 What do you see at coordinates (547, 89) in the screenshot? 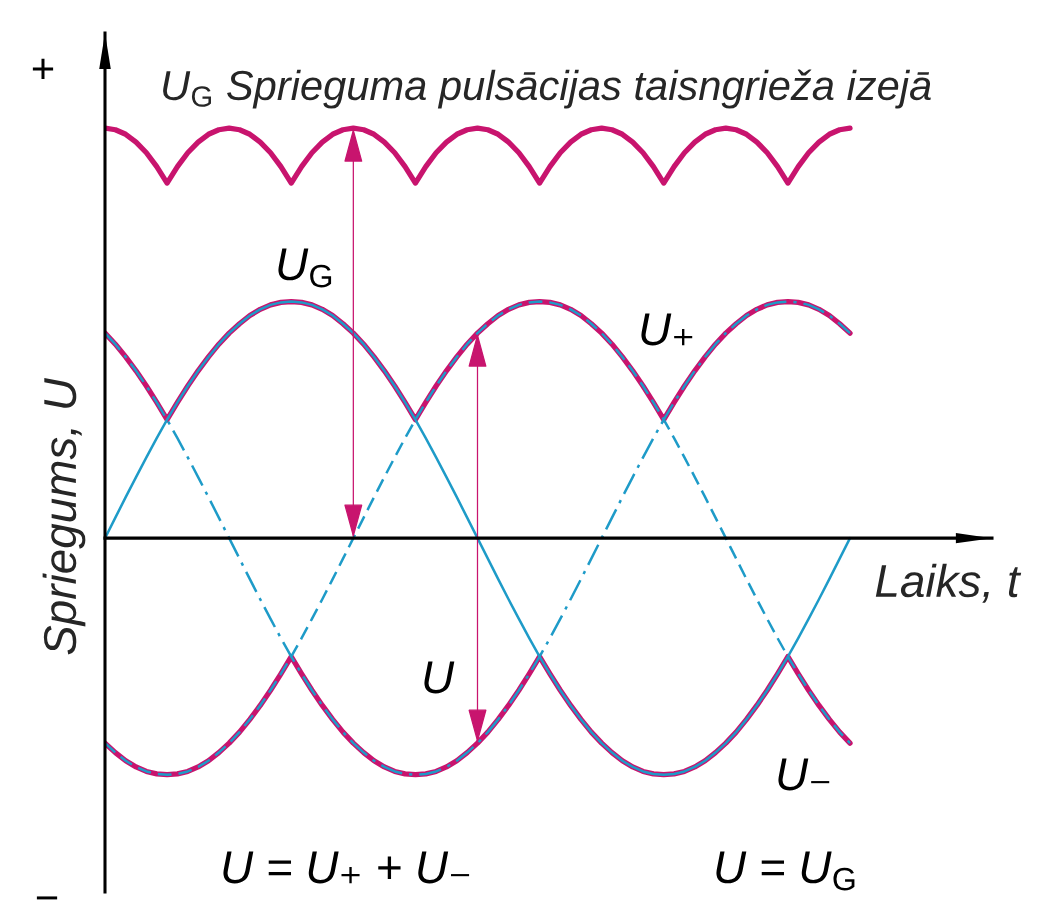
I see `chart-title: U$_{G}$ Sprieguma pulsācijas taisngrieža izejā` at bounding box center [547, 89].